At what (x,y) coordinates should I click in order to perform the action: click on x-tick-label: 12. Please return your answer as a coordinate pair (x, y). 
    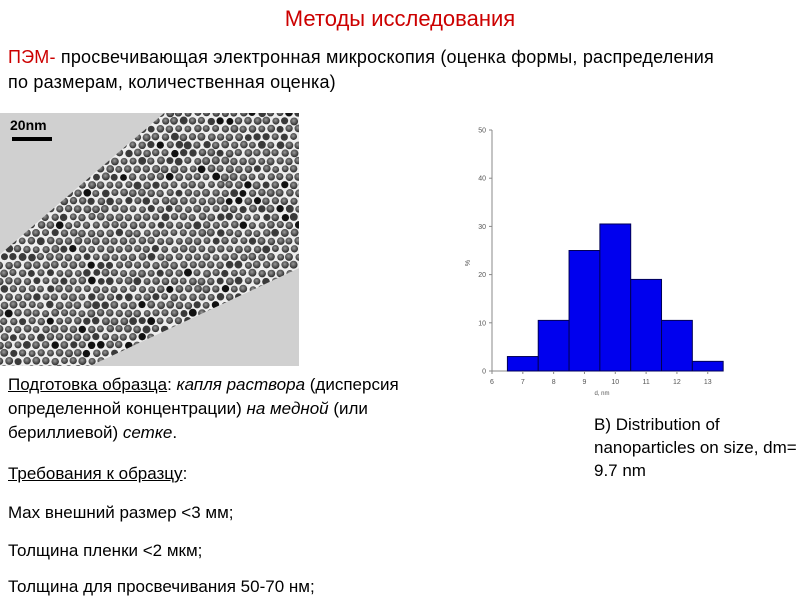
    Looking at the image, I should click on (677, 382).